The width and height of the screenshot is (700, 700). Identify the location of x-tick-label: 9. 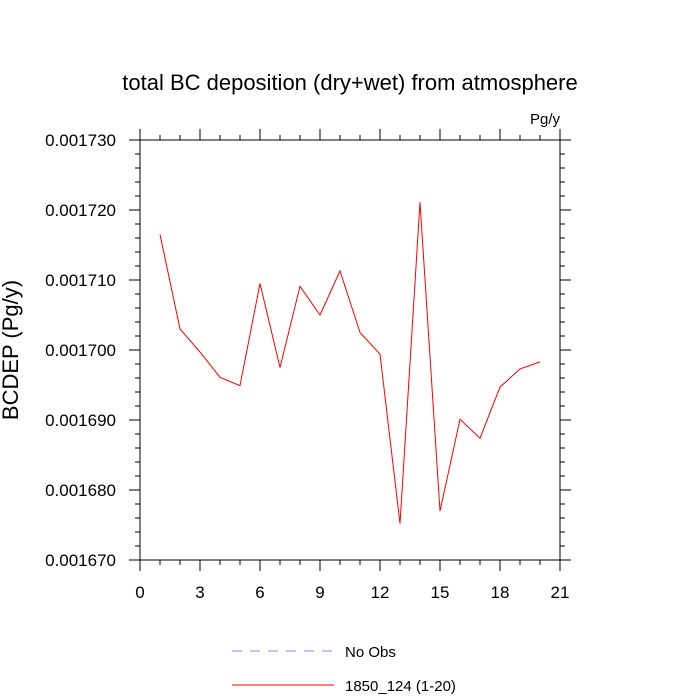
(319, 592).